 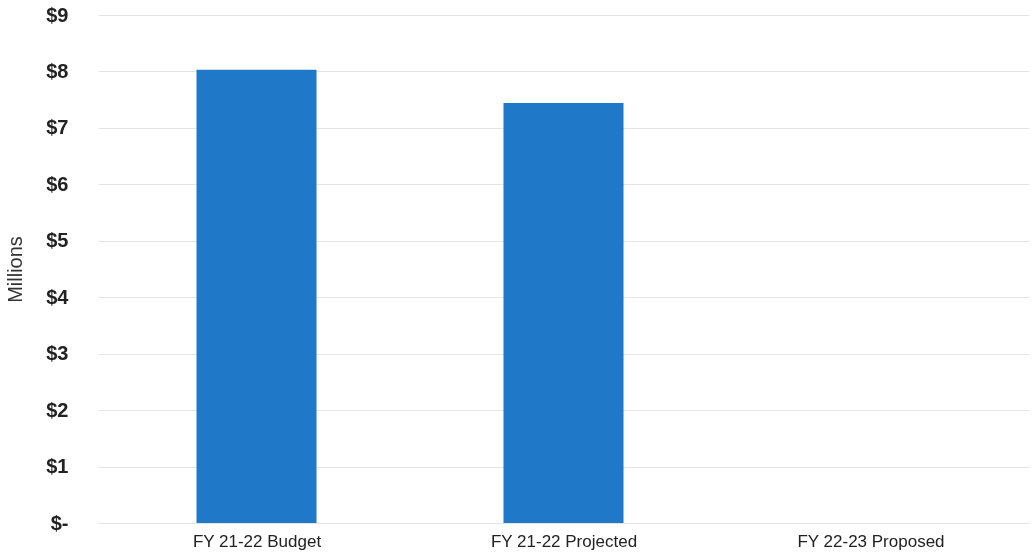 I want to click on x-tick-label: FY 21-22 Projected, so click(x=564, y=541).